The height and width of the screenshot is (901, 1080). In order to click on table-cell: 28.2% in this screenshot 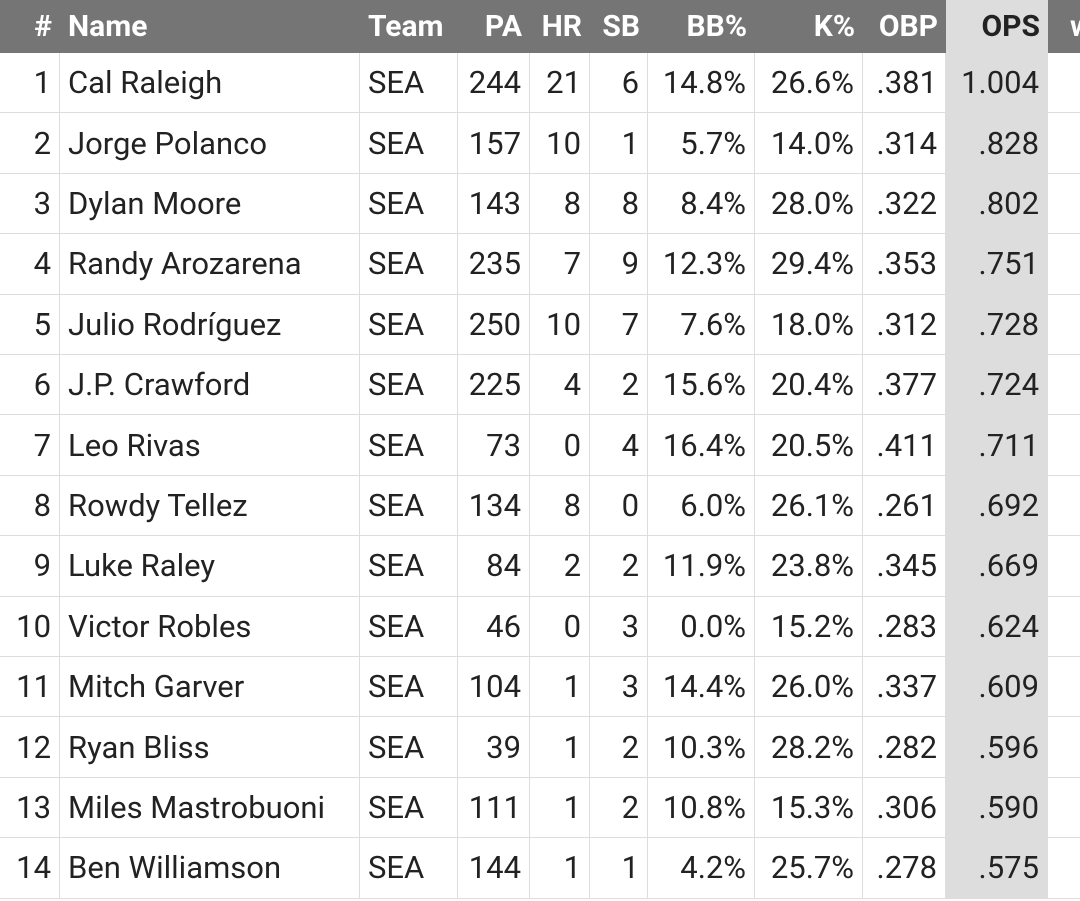, I will do `click(809, 747)`.